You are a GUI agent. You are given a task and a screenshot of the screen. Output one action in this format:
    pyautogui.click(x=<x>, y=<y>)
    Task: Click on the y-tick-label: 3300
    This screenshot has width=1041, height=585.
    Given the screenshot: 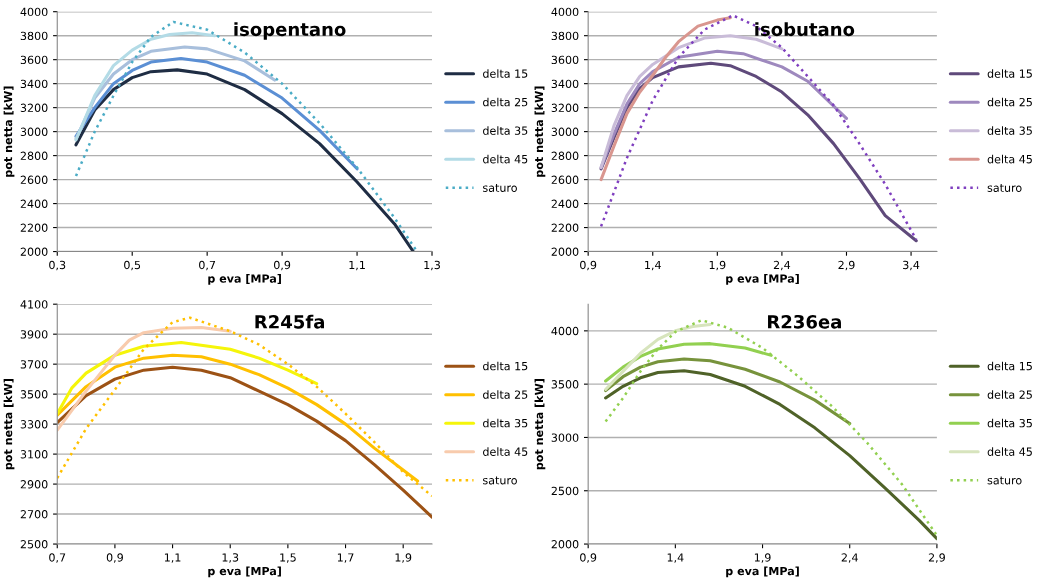 What is the action you would take?
    pyautogui.click(x=34, y=424)
    